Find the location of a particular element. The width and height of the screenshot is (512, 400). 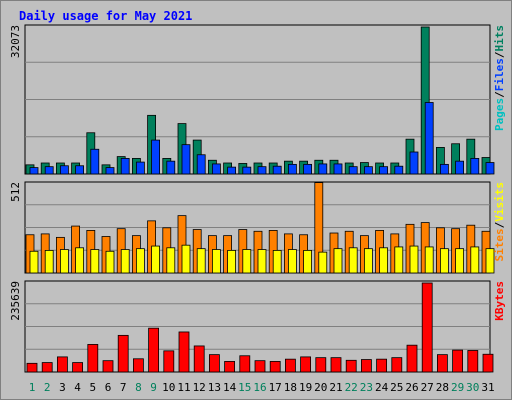

x-tick-label-day-24: 24 is located at coordinates (382, 387).